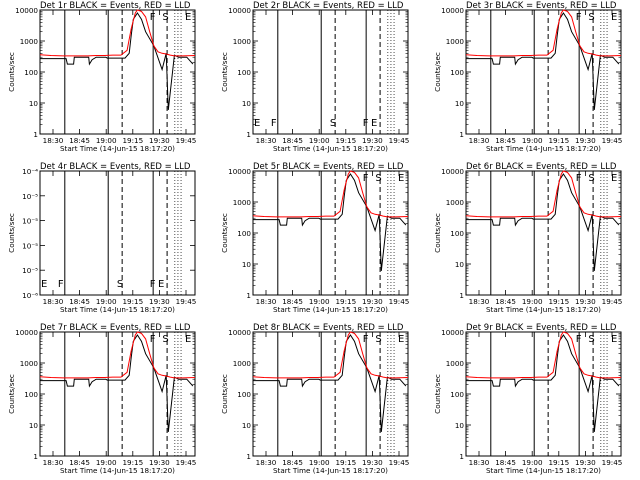 Image resolution: width=640 pixels, height=480 pixels. Describe the element at coordinates (30, 295) in the screenshot. I see `y-tick-label: 10⁻⁶` at that location.